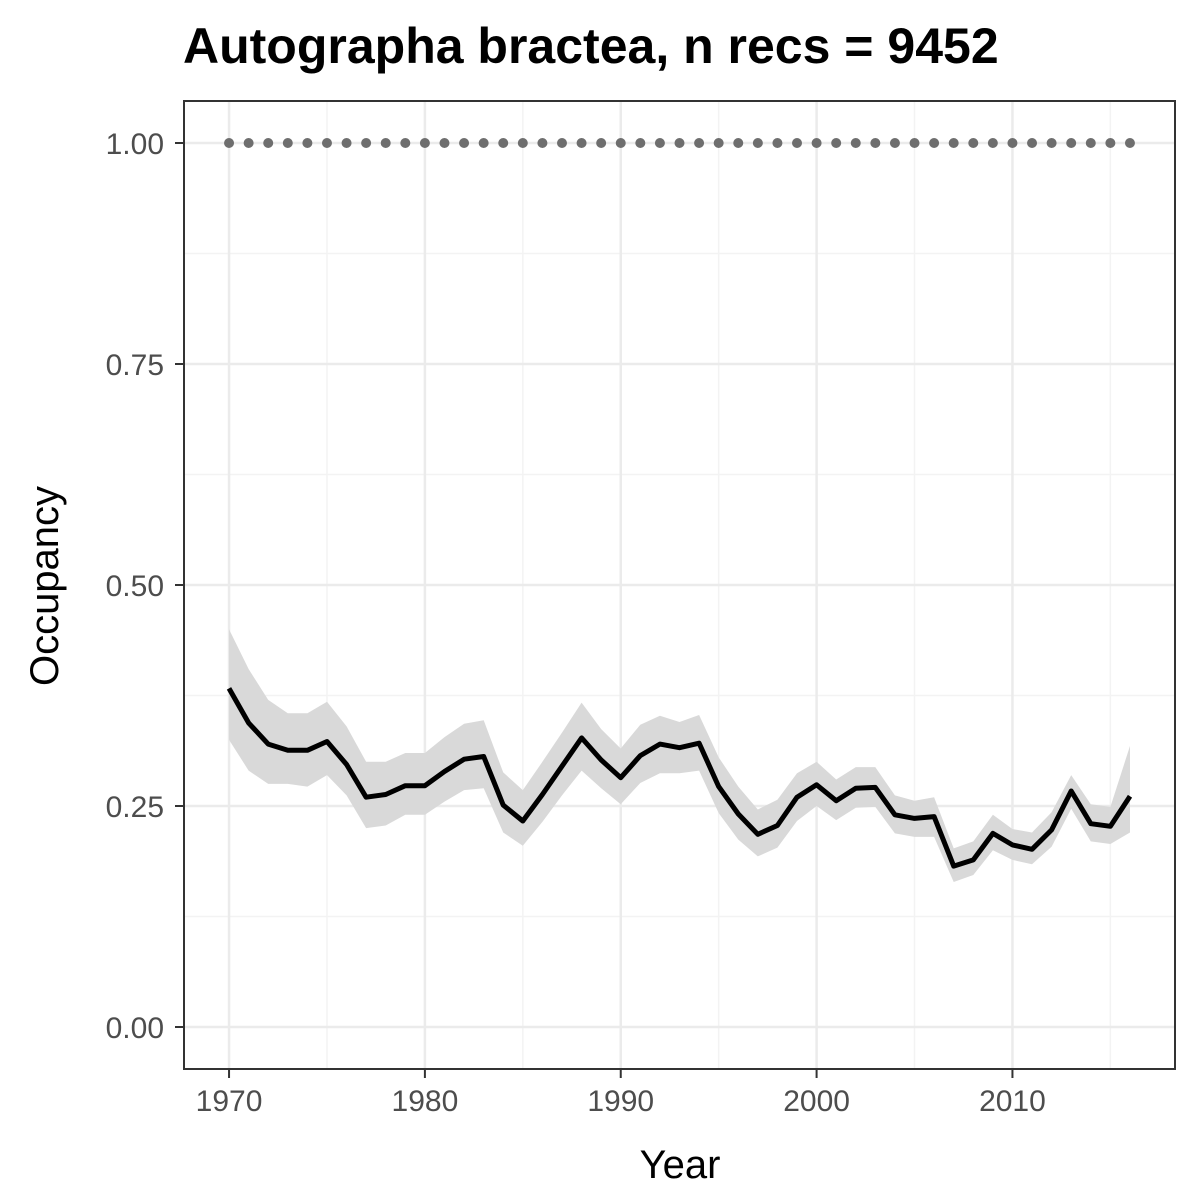 This screenshot has width=1200, height=1200. What do you see at coordinates (135, 586) in the screenshot?
I see `y-tick-label: 0.50` at bounding box center [135, 586].